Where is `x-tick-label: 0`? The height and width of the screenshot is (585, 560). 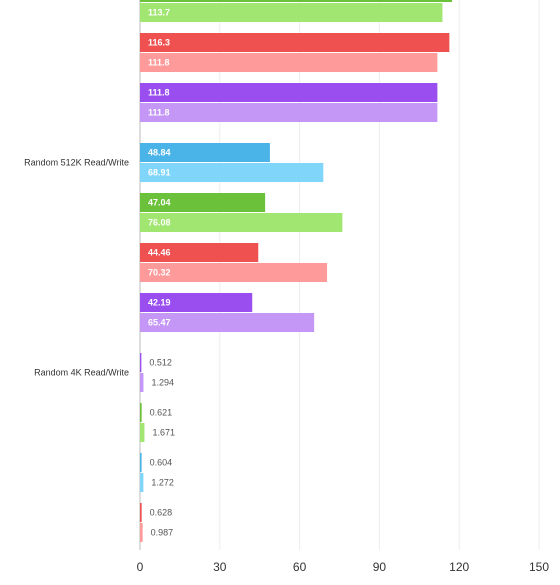 x-tick-label: 0 is located at coordinates (140, 567).